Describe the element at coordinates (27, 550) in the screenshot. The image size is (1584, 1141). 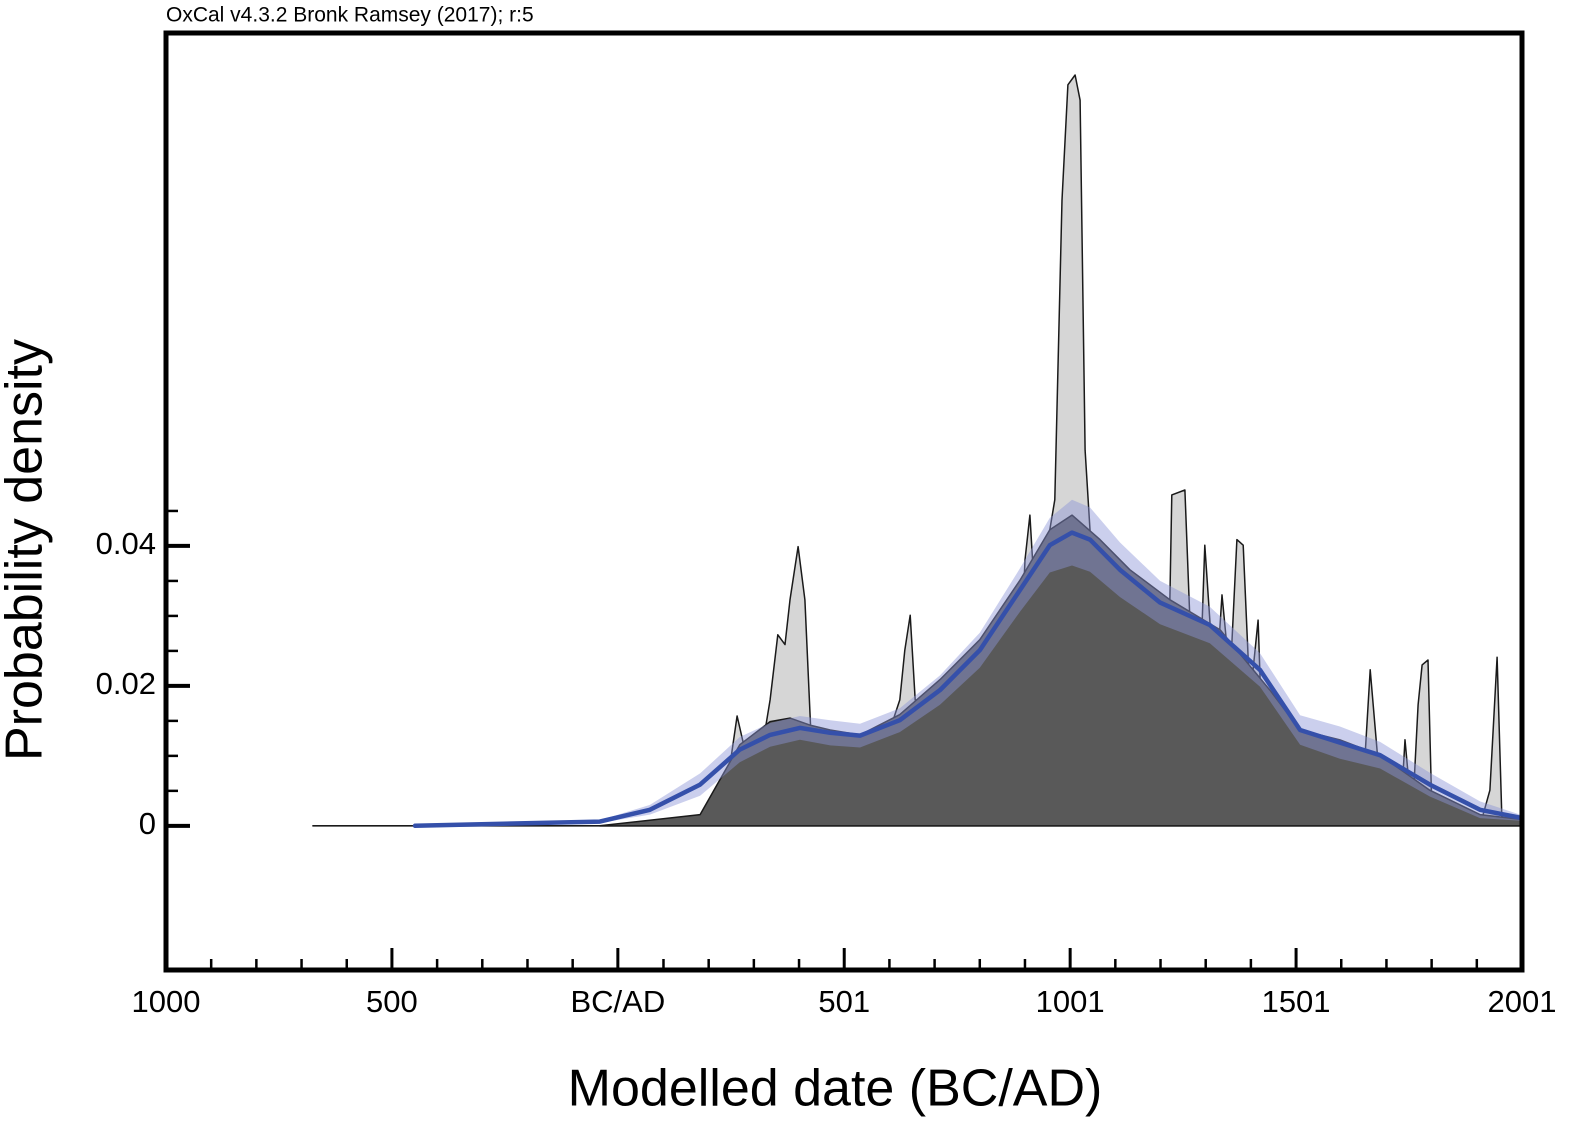
I see `y-axis-label: Probability density` at that location.